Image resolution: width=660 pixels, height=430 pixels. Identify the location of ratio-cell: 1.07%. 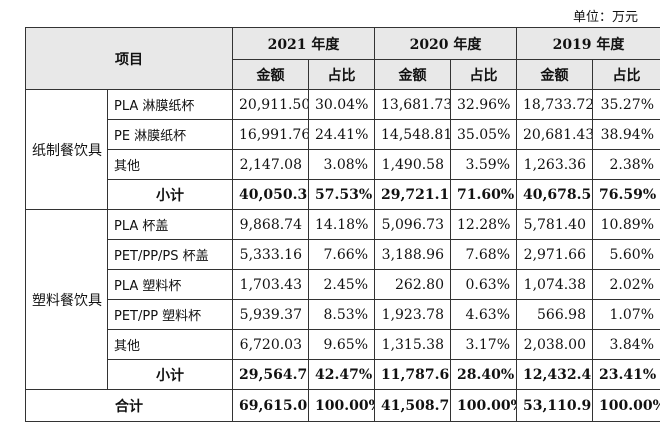
(626, 314).